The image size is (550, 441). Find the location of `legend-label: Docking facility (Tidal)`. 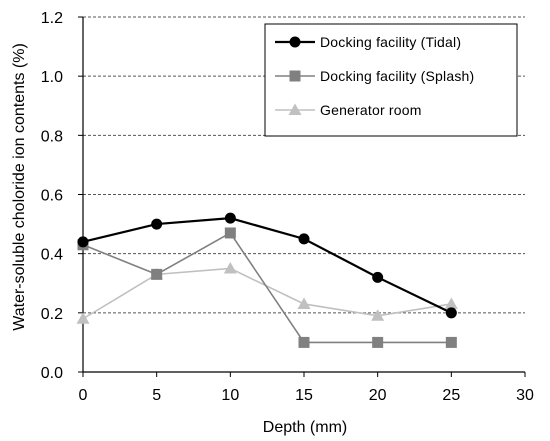

legend-label: Docking facility (Tidal) is located at coordinates (390, 42).